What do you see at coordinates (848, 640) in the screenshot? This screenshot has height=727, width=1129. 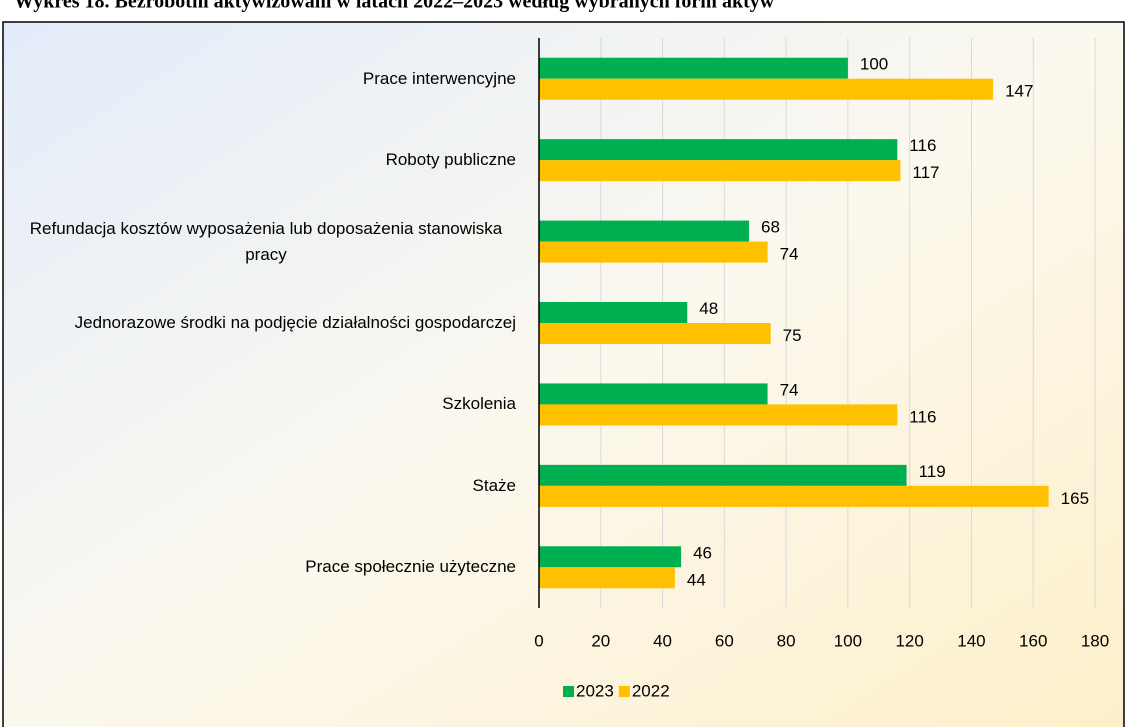 I see `x-tick-label: 100` at bounding box center [848, 640].